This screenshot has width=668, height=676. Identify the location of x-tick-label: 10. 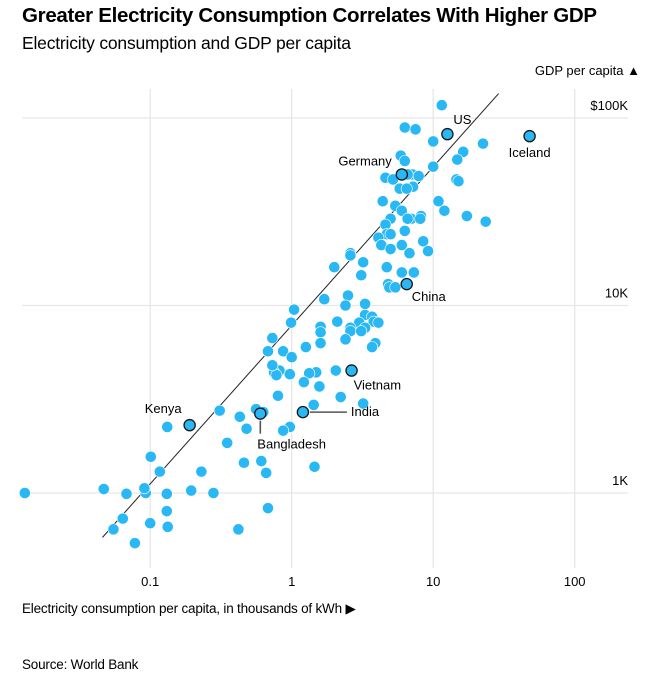
(433, 581).